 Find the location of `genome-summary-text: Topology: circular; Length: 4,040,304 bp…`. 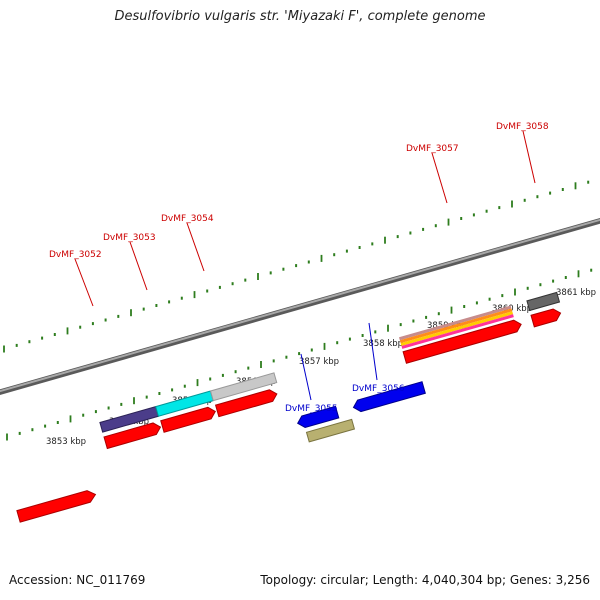

genome-summary-text: Topology: circular; Length: 4,040,304 bp… is located at coordinates (425, 580).